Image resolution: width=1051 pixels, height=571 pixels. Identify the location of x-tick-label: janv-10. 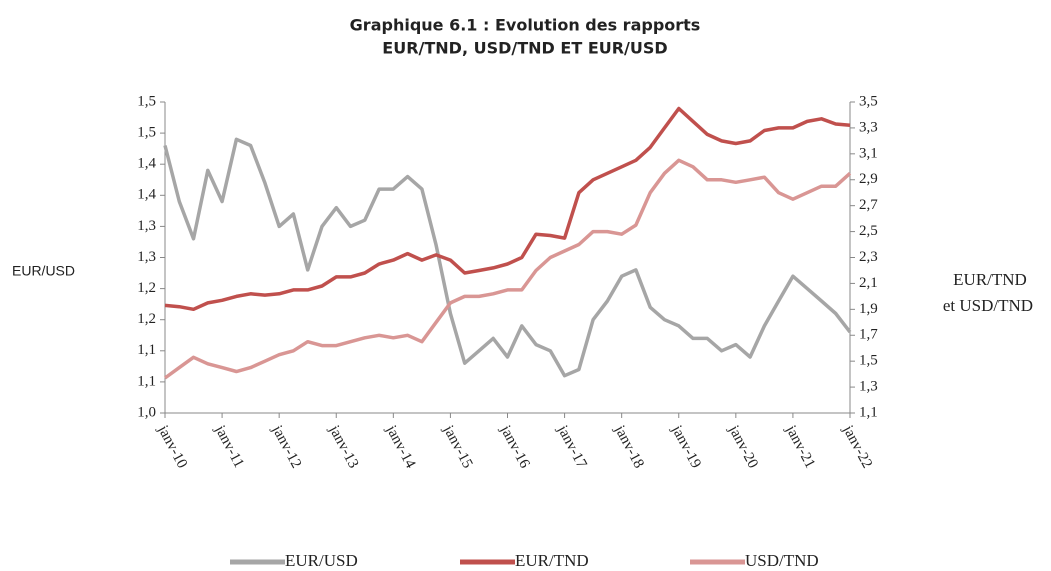
(172, 446).